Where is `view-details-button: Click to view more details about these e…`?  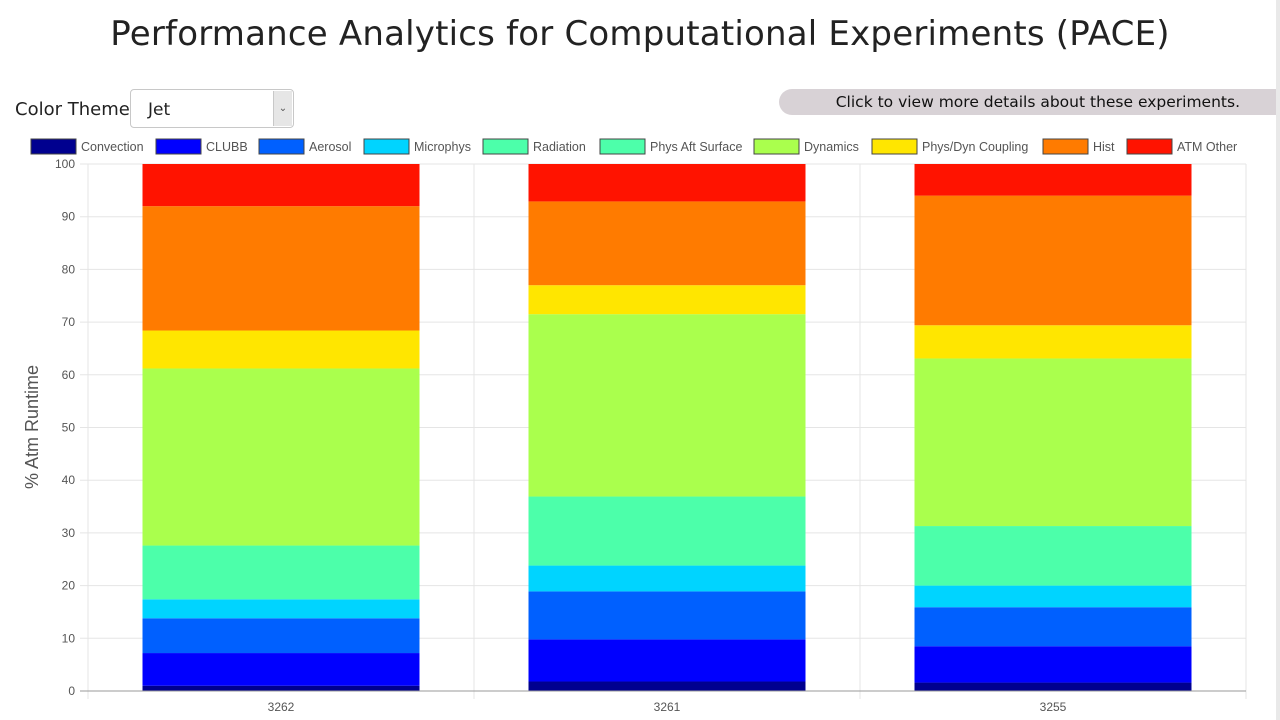
view-details-button: Click to view more details about these e… is located at coordinates (1029, 102).